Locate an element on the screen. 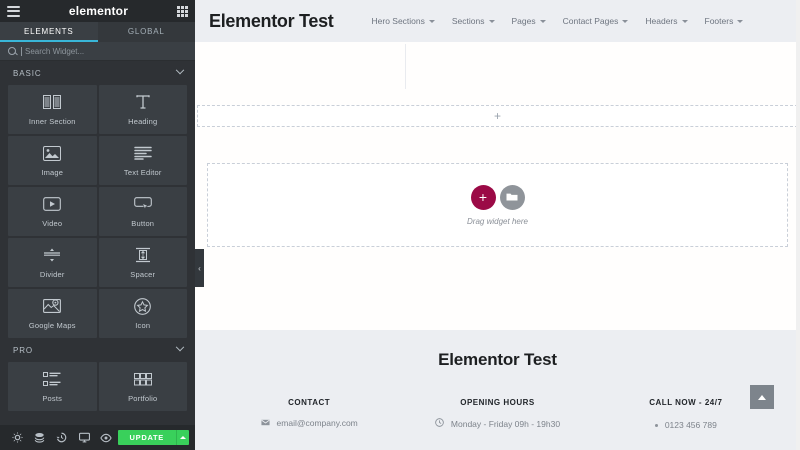 Image resolution: width=800 pixels, height=450 pixels. widget-label: Portfolio is located at coordinates (143, 398).